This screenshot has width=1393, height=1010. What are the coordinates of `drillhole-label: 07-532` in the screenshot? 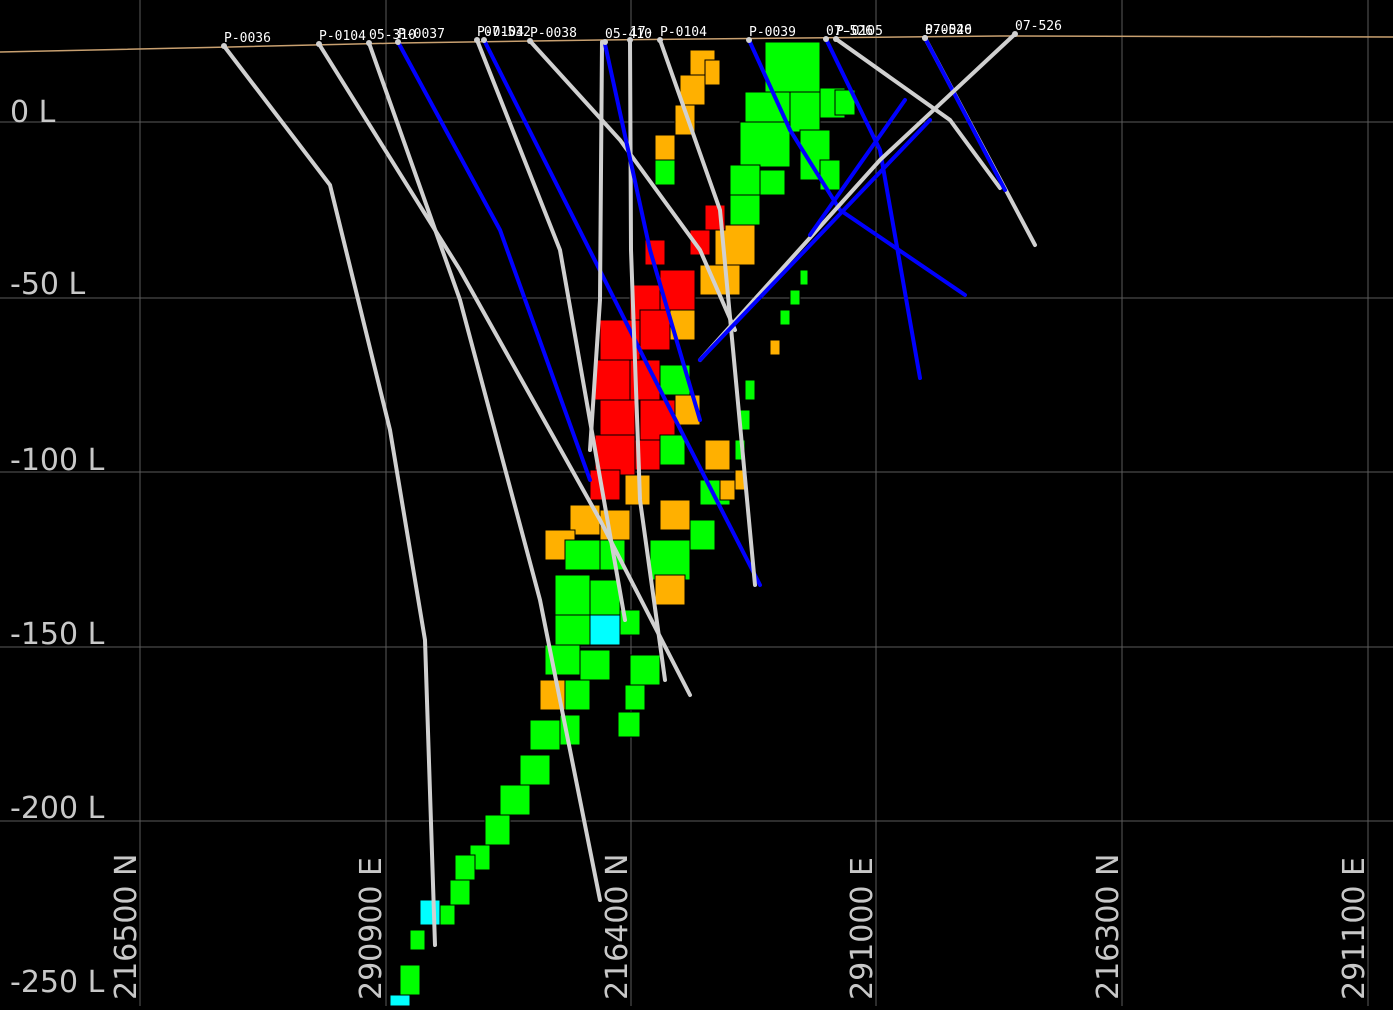 It's located at (507, 32).